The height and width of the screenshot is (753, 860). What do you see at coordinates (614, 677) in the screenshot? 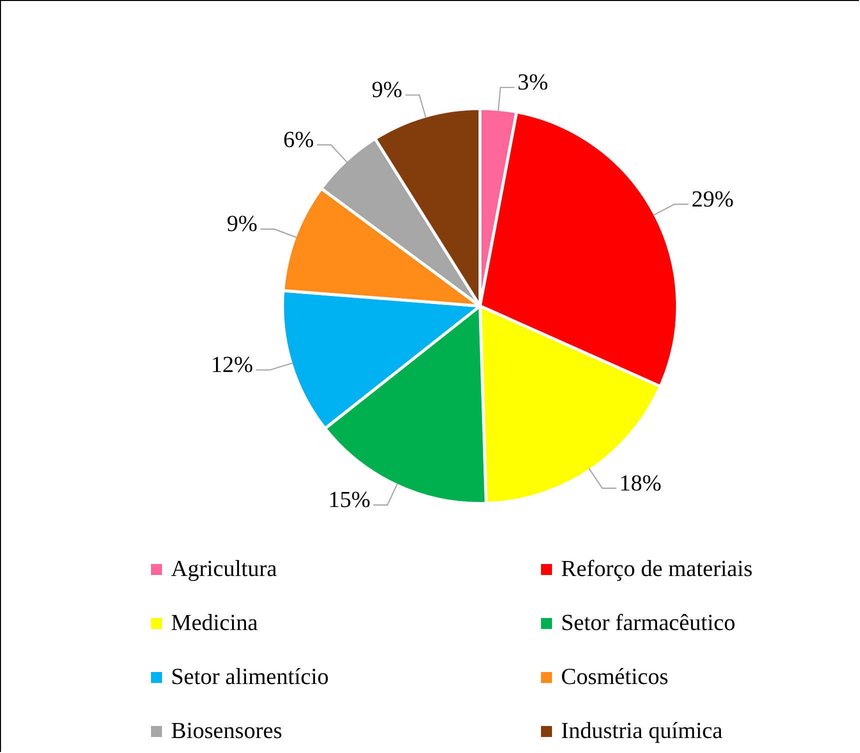
I see `legend-label: Cosméticos` at bounding box center [614, 677].